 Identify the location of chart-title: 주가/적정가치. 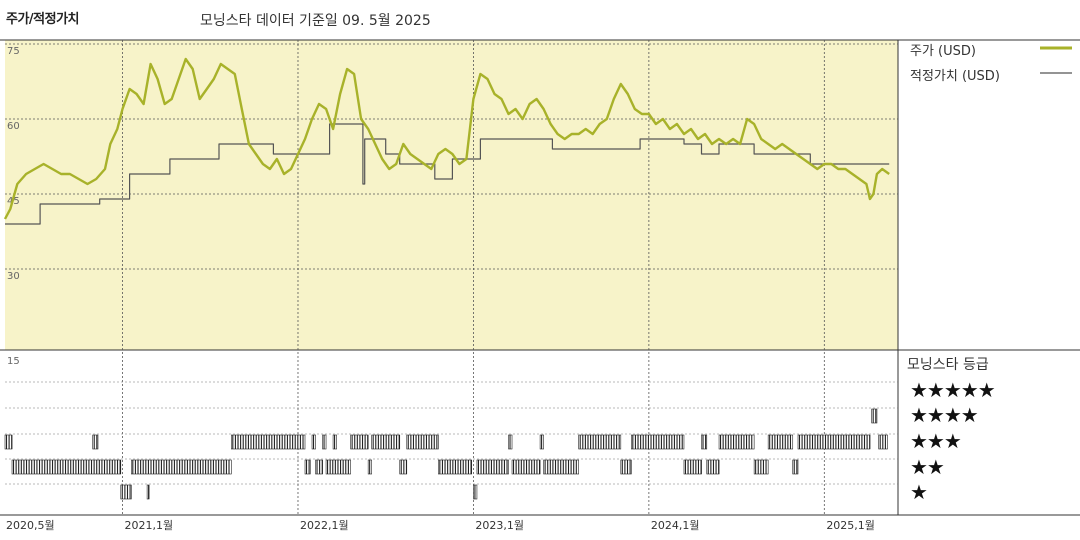
(43, 19).